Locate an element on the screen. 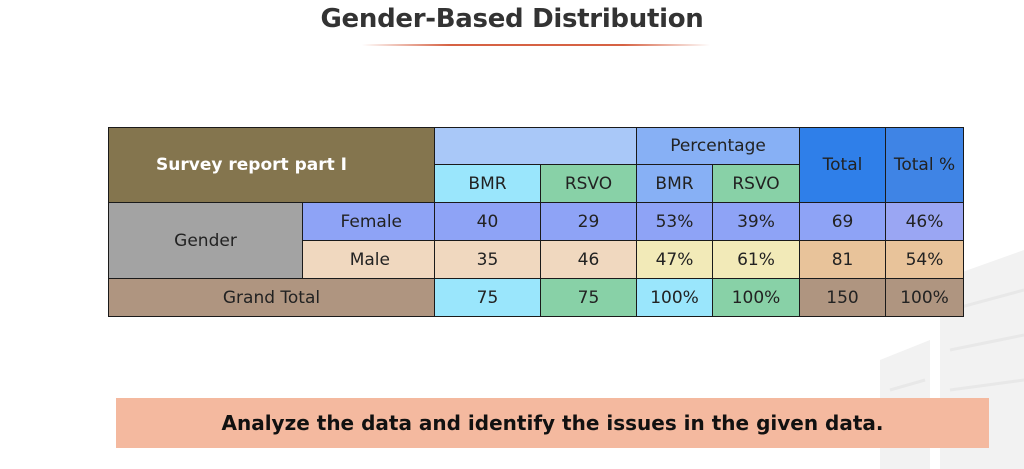 Image resolution: width=1024 pixels, height=469 pixels. table-caption: Survey report part I is located at coordinates (271, 165).